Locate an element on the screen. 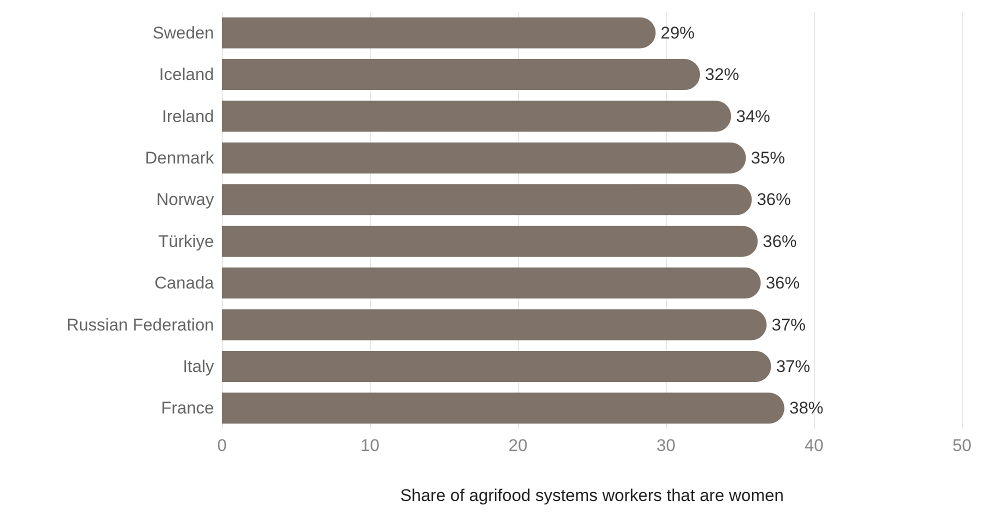  x-axis-title: Share of agrifood systems workers that are women is located at coordinates (592, 495).